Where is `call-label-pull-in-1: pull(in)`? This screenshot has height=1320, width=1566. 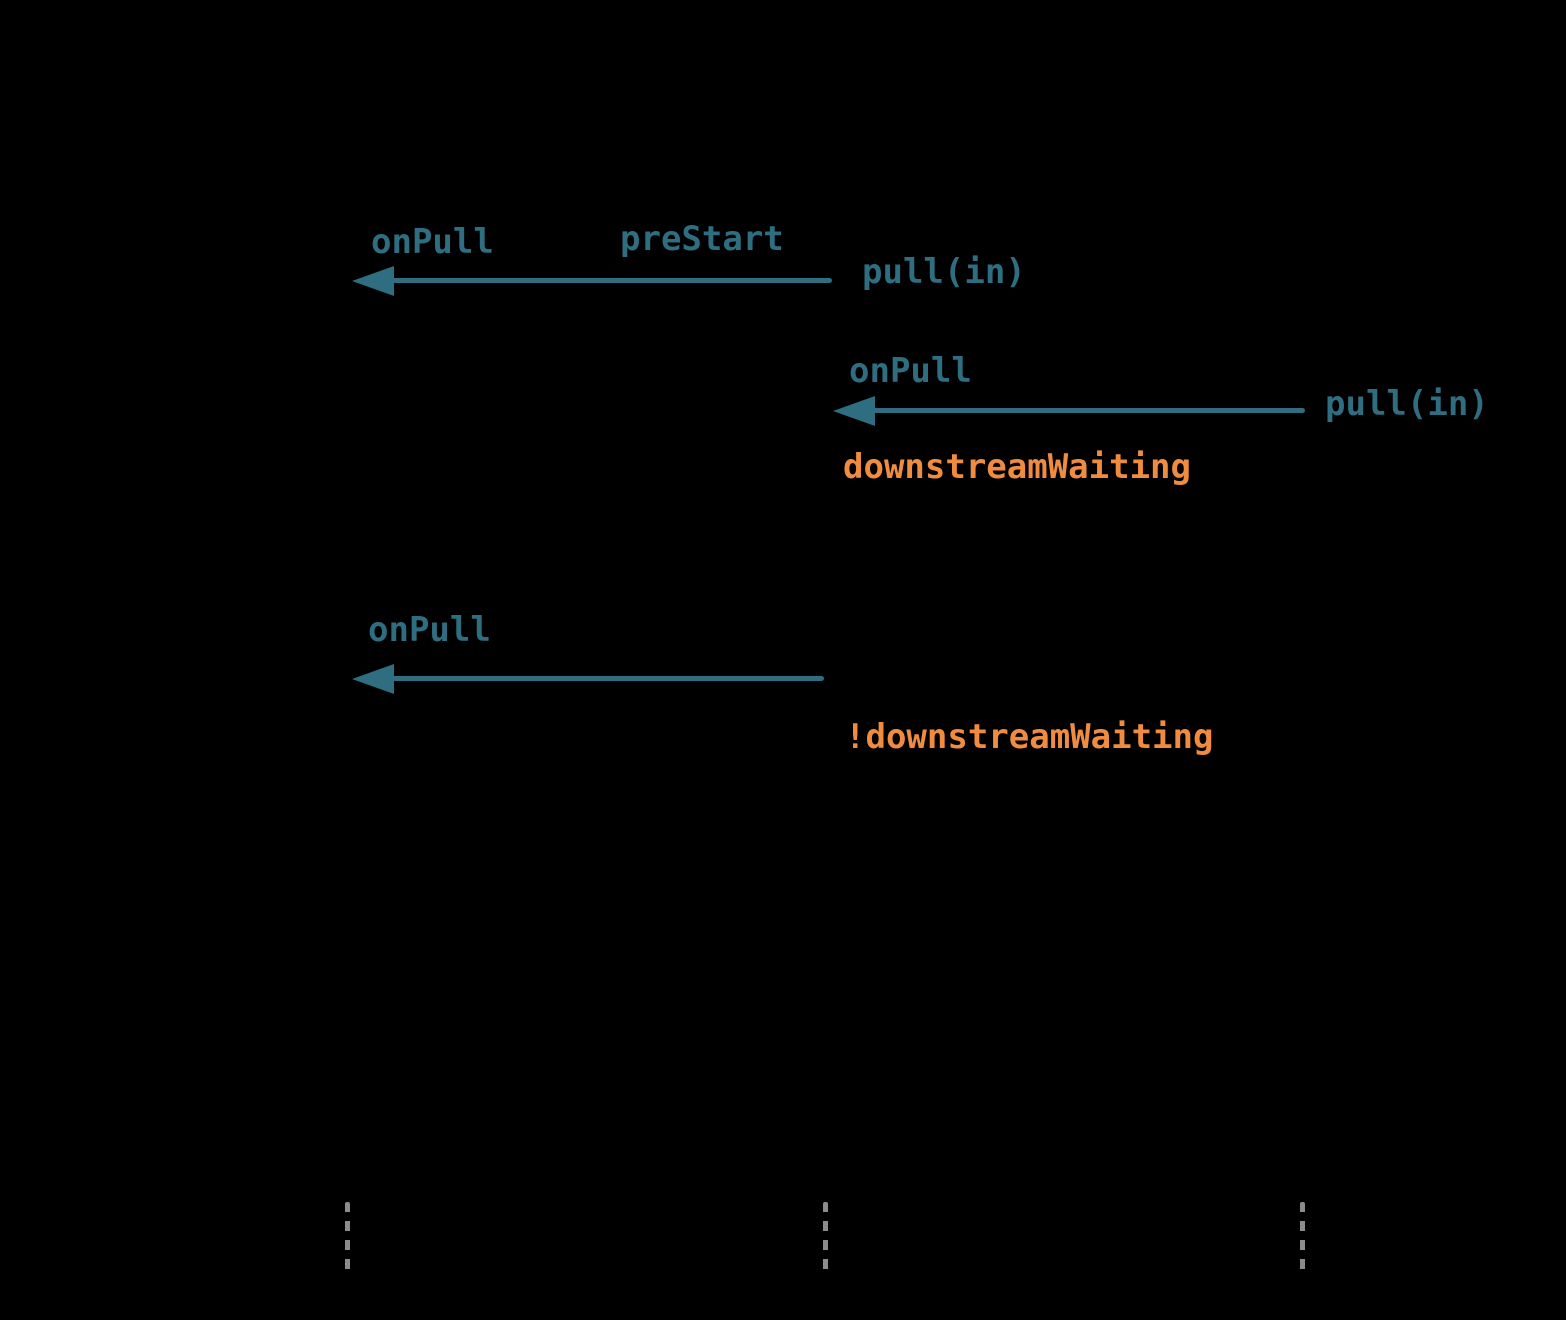 call-label-pull-in-1: pull(in) is located at coordinates (944, 272).